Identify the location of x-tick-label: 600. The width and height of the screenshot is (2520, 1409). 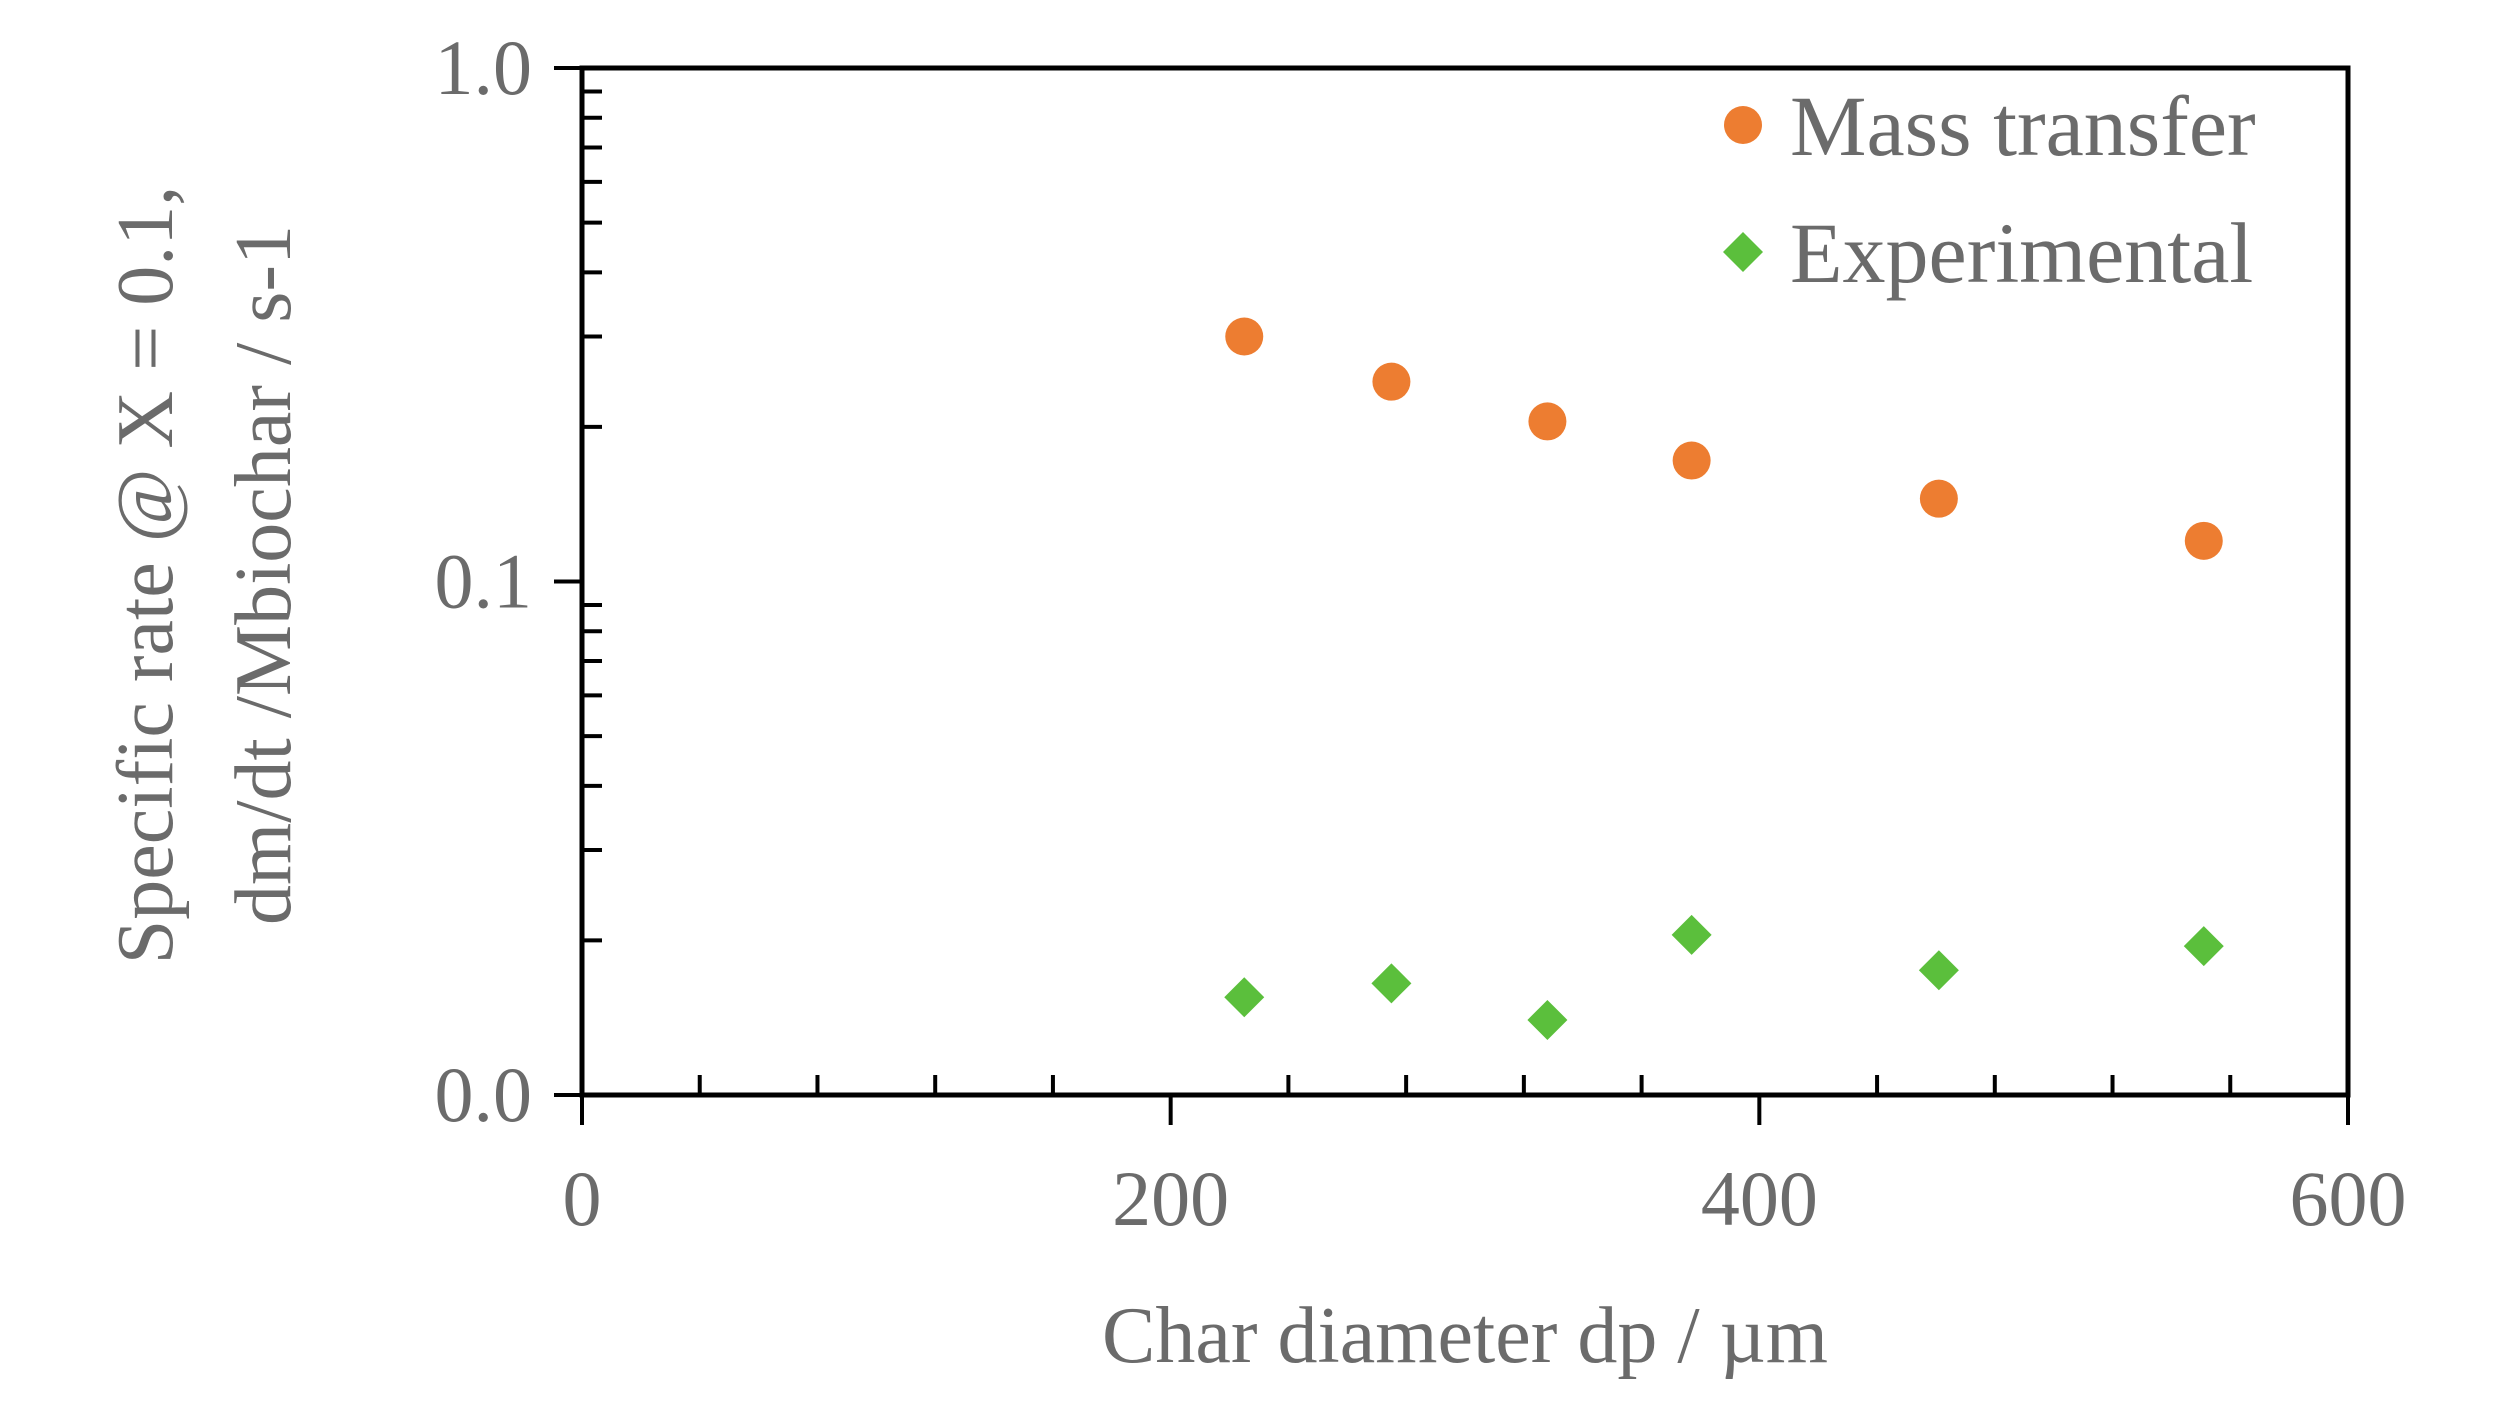
(2348, 1198).